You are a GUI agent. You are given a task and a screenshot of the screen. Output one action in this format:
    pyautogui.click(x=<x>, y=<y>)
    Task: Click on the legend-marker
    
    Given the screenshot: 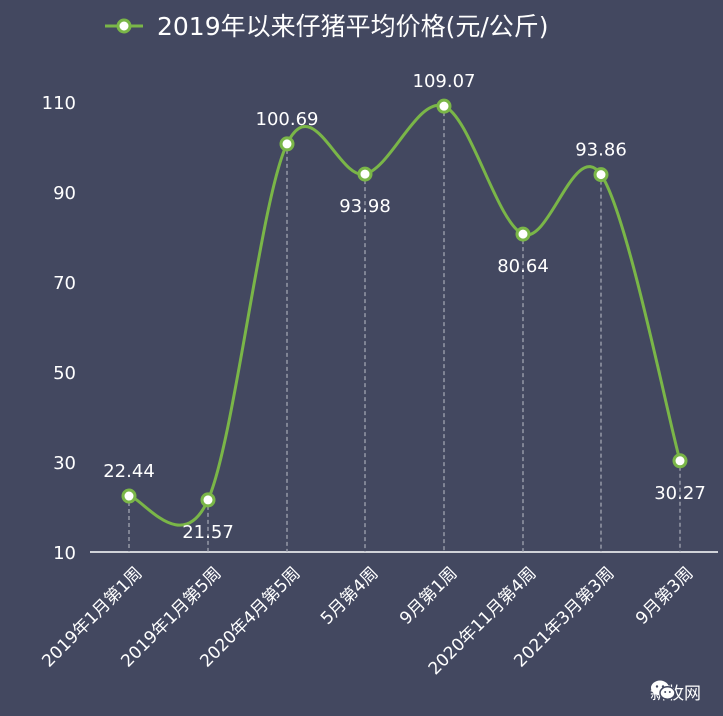 What is the action you would take?
    pyautogui.click(x=124, y=26)
    